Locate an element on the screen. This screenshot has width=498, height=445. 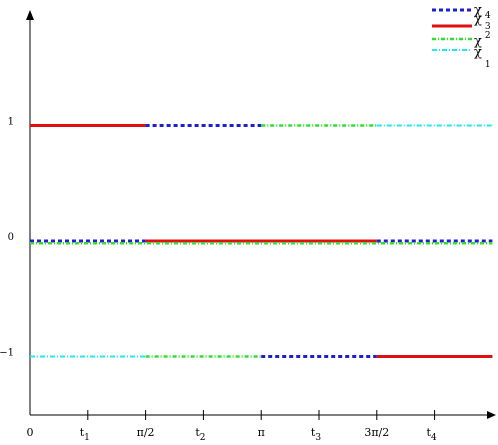
legend-sub-1: 1 is located at coordinates (488, 65).